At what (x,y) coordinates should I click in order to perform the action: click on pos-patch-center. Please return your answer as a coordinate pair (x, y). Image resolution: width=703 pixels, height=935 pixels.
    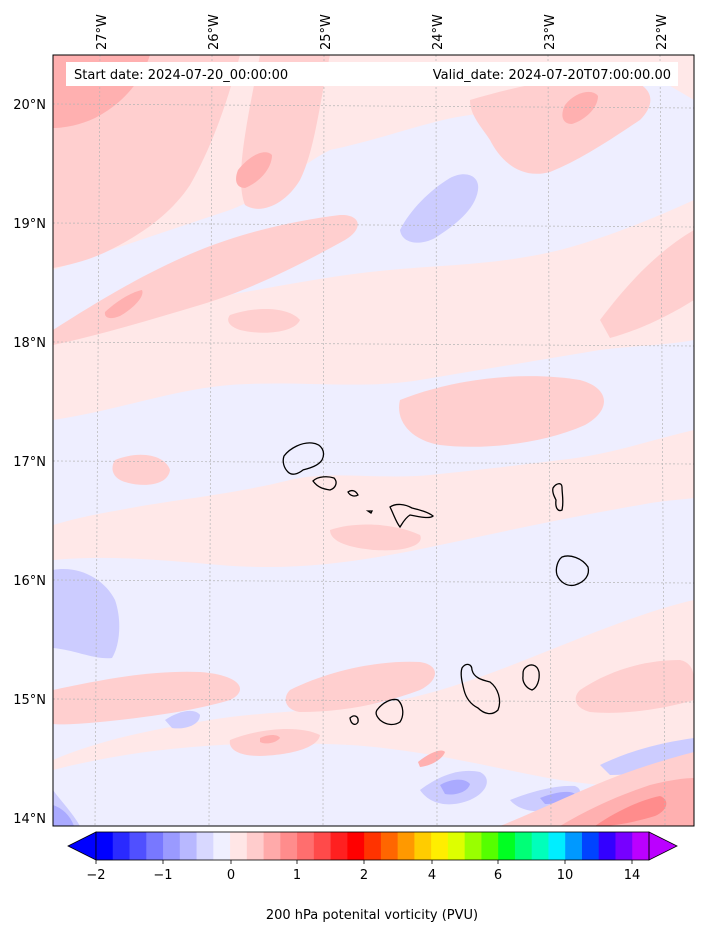
    Looking at the image, I should click on (501, 411).